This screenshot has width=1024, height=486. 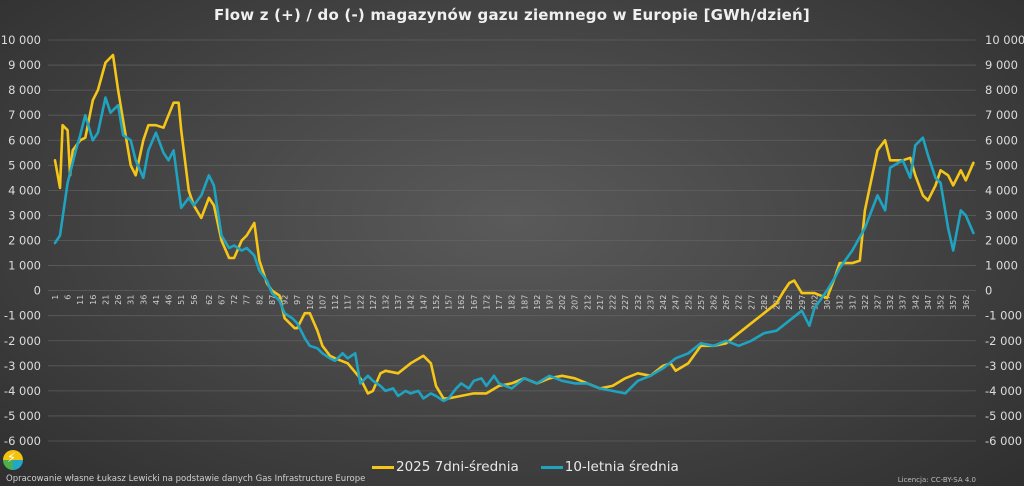 I want to click on x-tick-label: 132, so click(x=386, y=302).